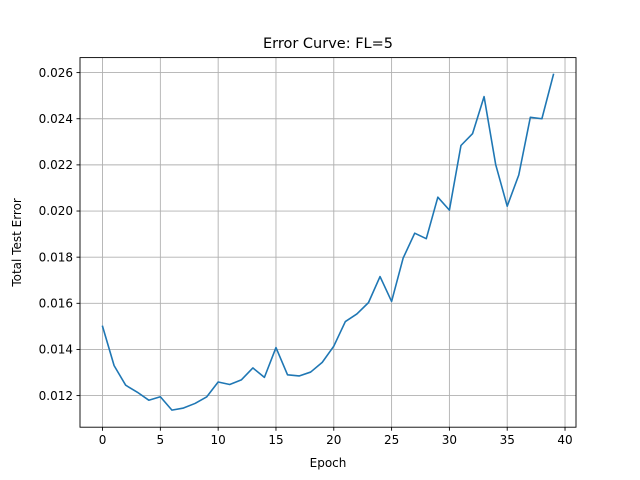 The height and width of the screenshot is (480, 640). Describe the element at coordinates (391, 440) in the screenshot. I see `x-tick-label: 25` at that location.